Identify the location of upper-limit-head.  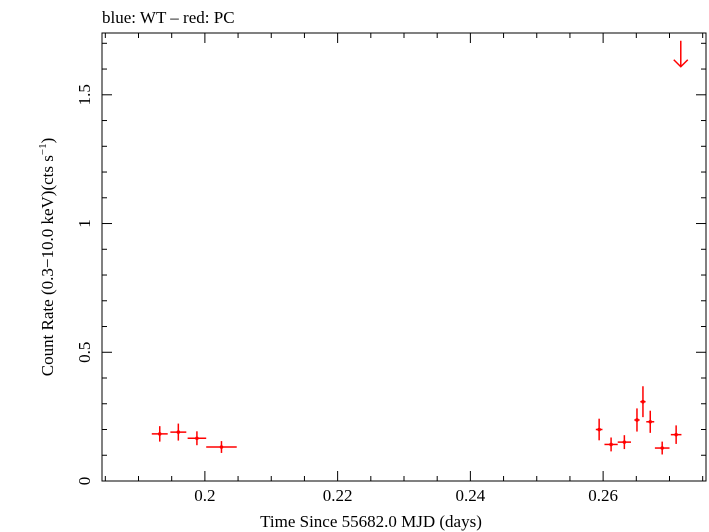
(681, 63).